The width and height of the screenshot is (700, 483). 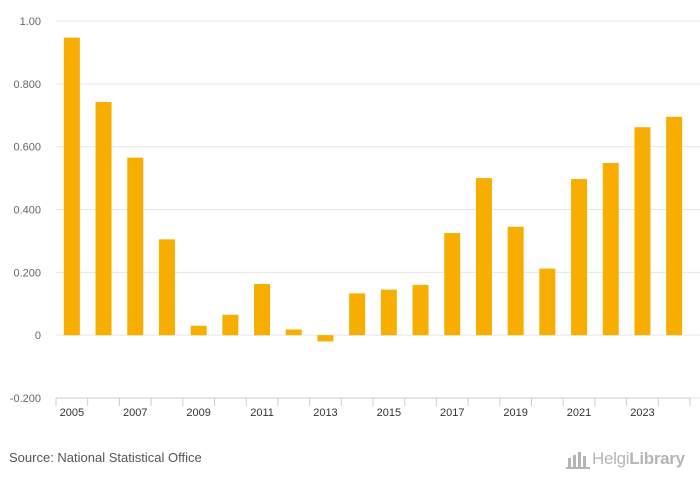 What do you see at coordinates (30, 22) in the screenshot?
I see `y-tick-label: 1.00` at bounding box center [30, 22].